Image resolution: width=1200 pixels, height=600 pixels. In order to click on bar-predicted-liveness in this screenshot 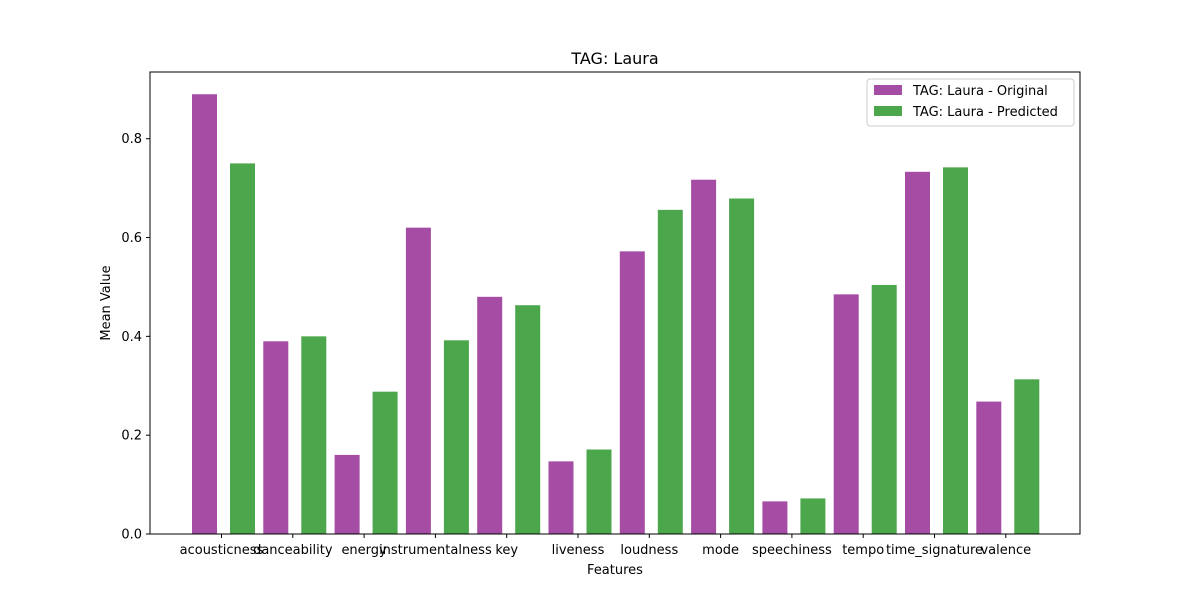, I will do `click(599, 491)`.